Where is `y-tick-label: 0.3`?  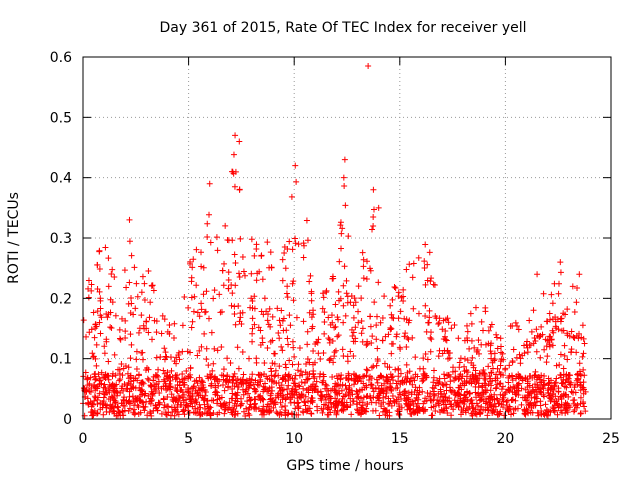 y-tick-label: 0.3 is located at coordinates (61, 239).